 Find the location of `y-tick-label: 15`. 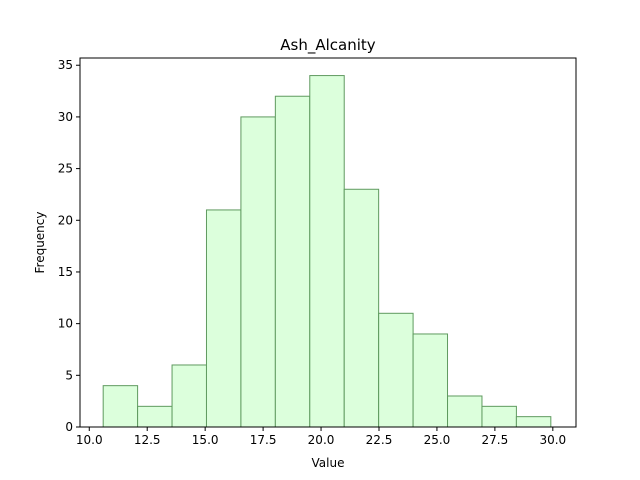

y-tick-label: 15 is located at coordinates (65, 272).